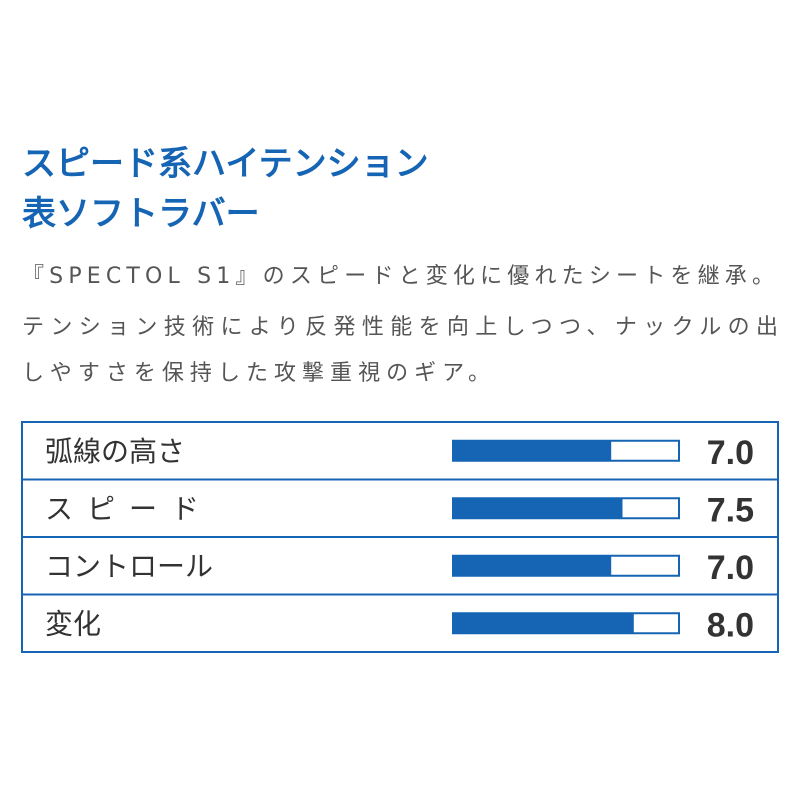  I want to click on row-label: スピード, so click(129, 508).